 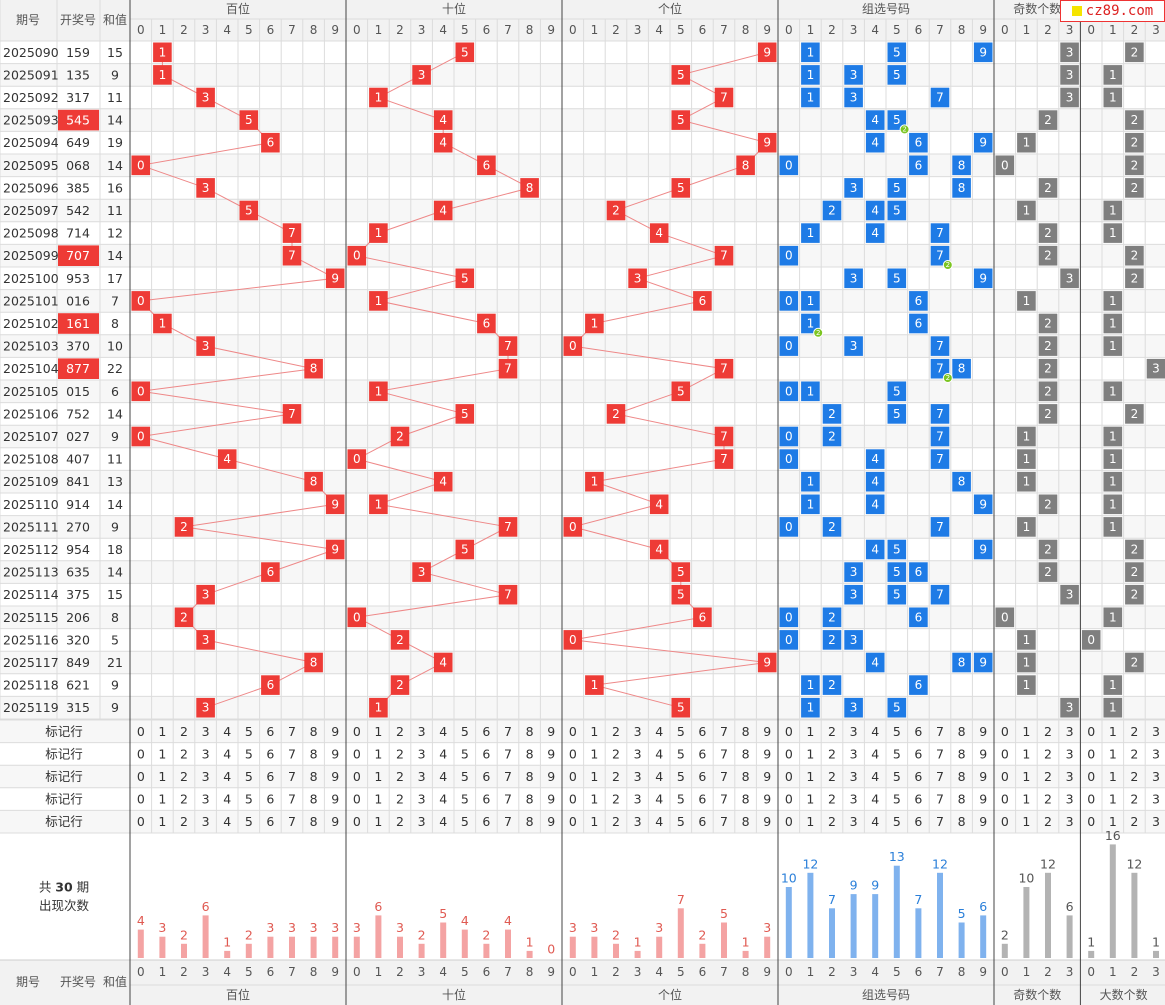 I want to click on row-period: 2025095, so click(x=31, y=165).